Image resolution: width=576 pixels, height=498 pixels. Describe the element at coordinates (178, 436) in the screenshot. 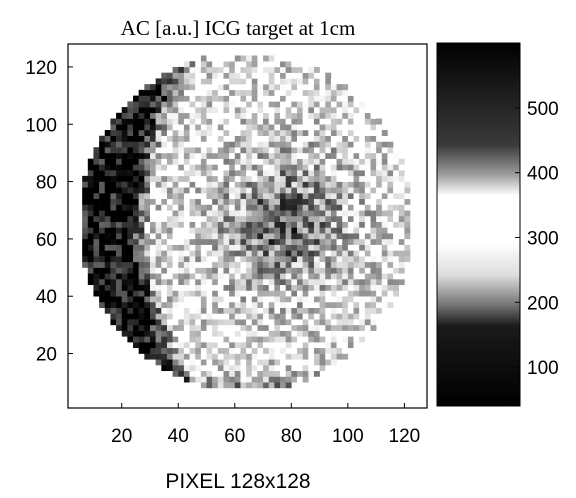

I see `x-tick-label: 40` at that location.